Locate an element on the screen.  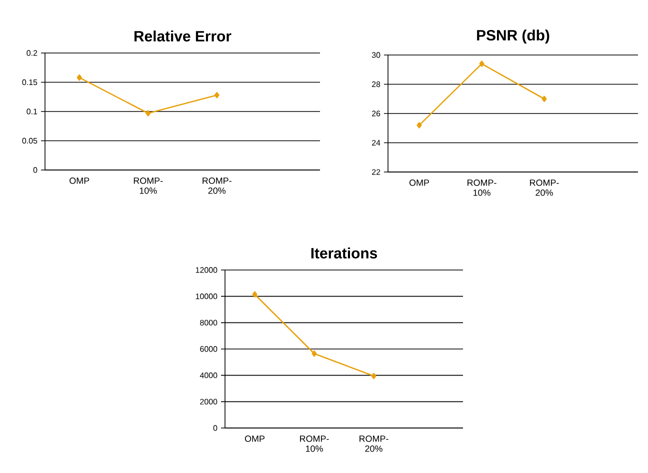
chart-title: Relative Error is located at coordinates (183, 36).